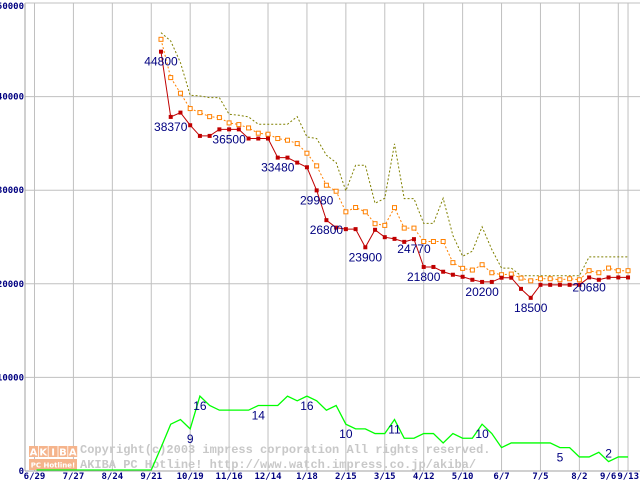  Describe the element at coordinates (12, 98) in the screenshot. I see `y-tick-label: 40000` at that location.